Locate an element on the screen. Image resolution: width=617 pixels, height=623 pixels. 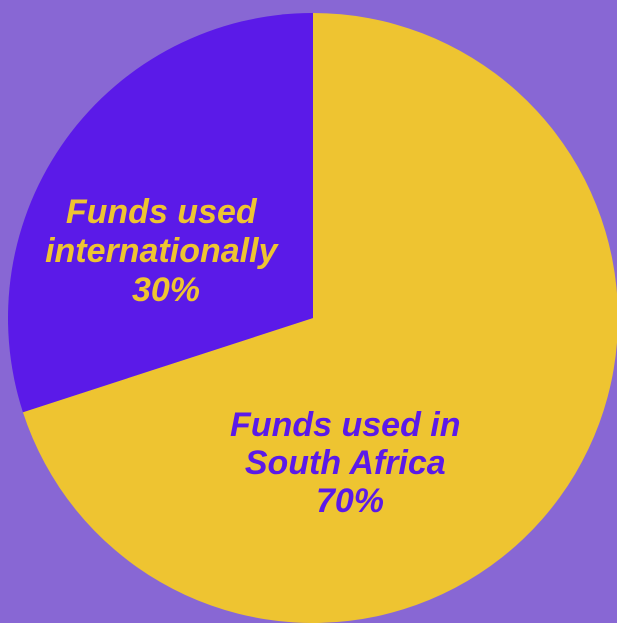
slice-label-south-africa: Funds used in South Africa 70% is located at coordinates (350, 463).